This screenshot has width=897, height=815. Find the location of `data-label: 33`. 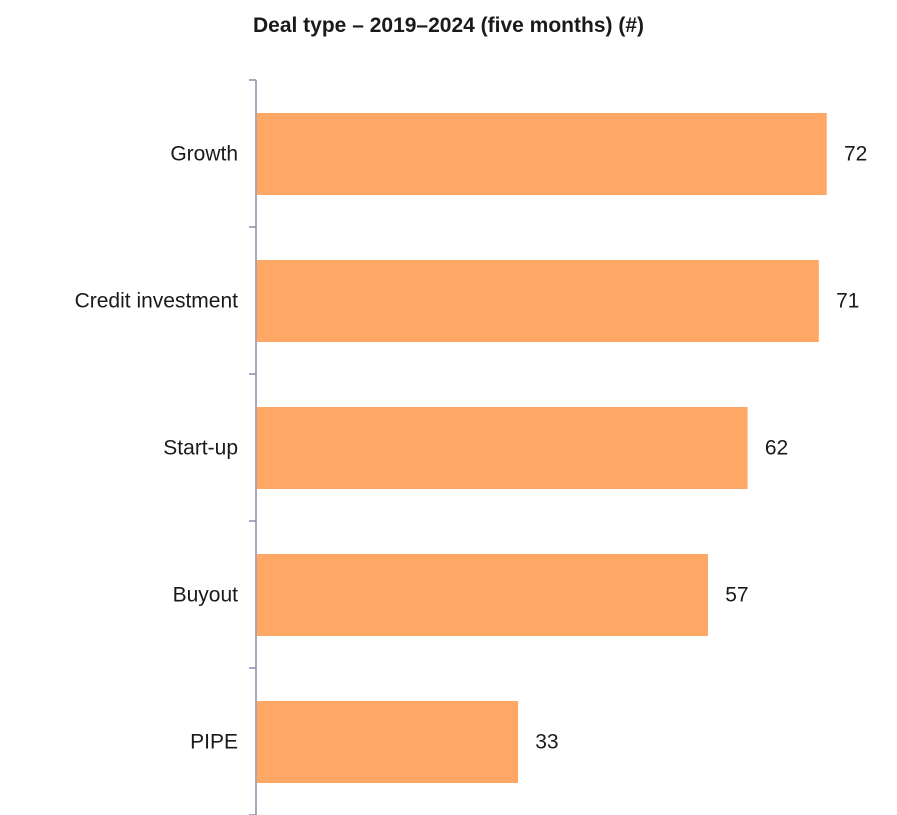

data-label: 33 is located at coordinates (546, 742).